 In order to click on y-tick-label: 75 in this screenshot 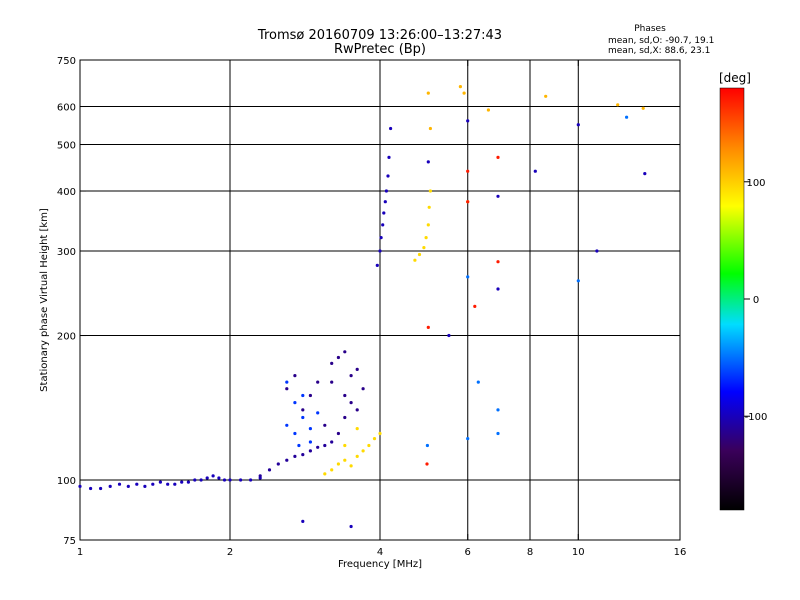, I will do `click(69, 541)`.